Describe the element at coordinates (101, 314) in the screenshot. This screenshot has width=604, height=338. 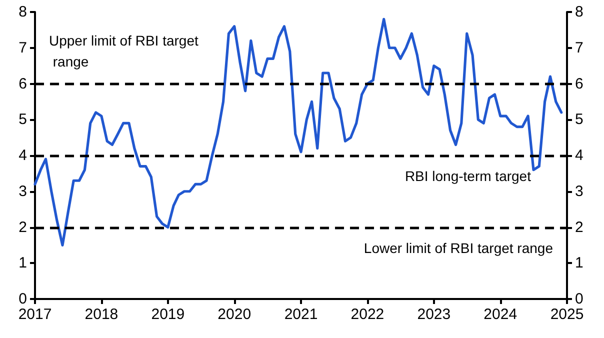
I see `x-tick-label: 2018` at that location.